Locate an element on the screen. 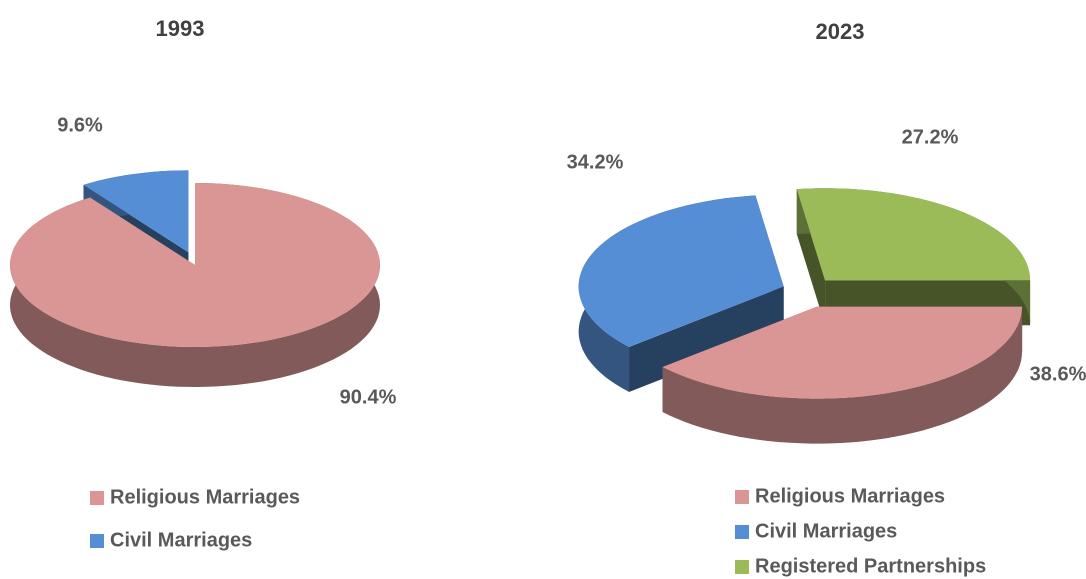 The height and width of the screenshot is (579, 1086). legend-label: Registered Partnerships is located at coordinates (870, 566).